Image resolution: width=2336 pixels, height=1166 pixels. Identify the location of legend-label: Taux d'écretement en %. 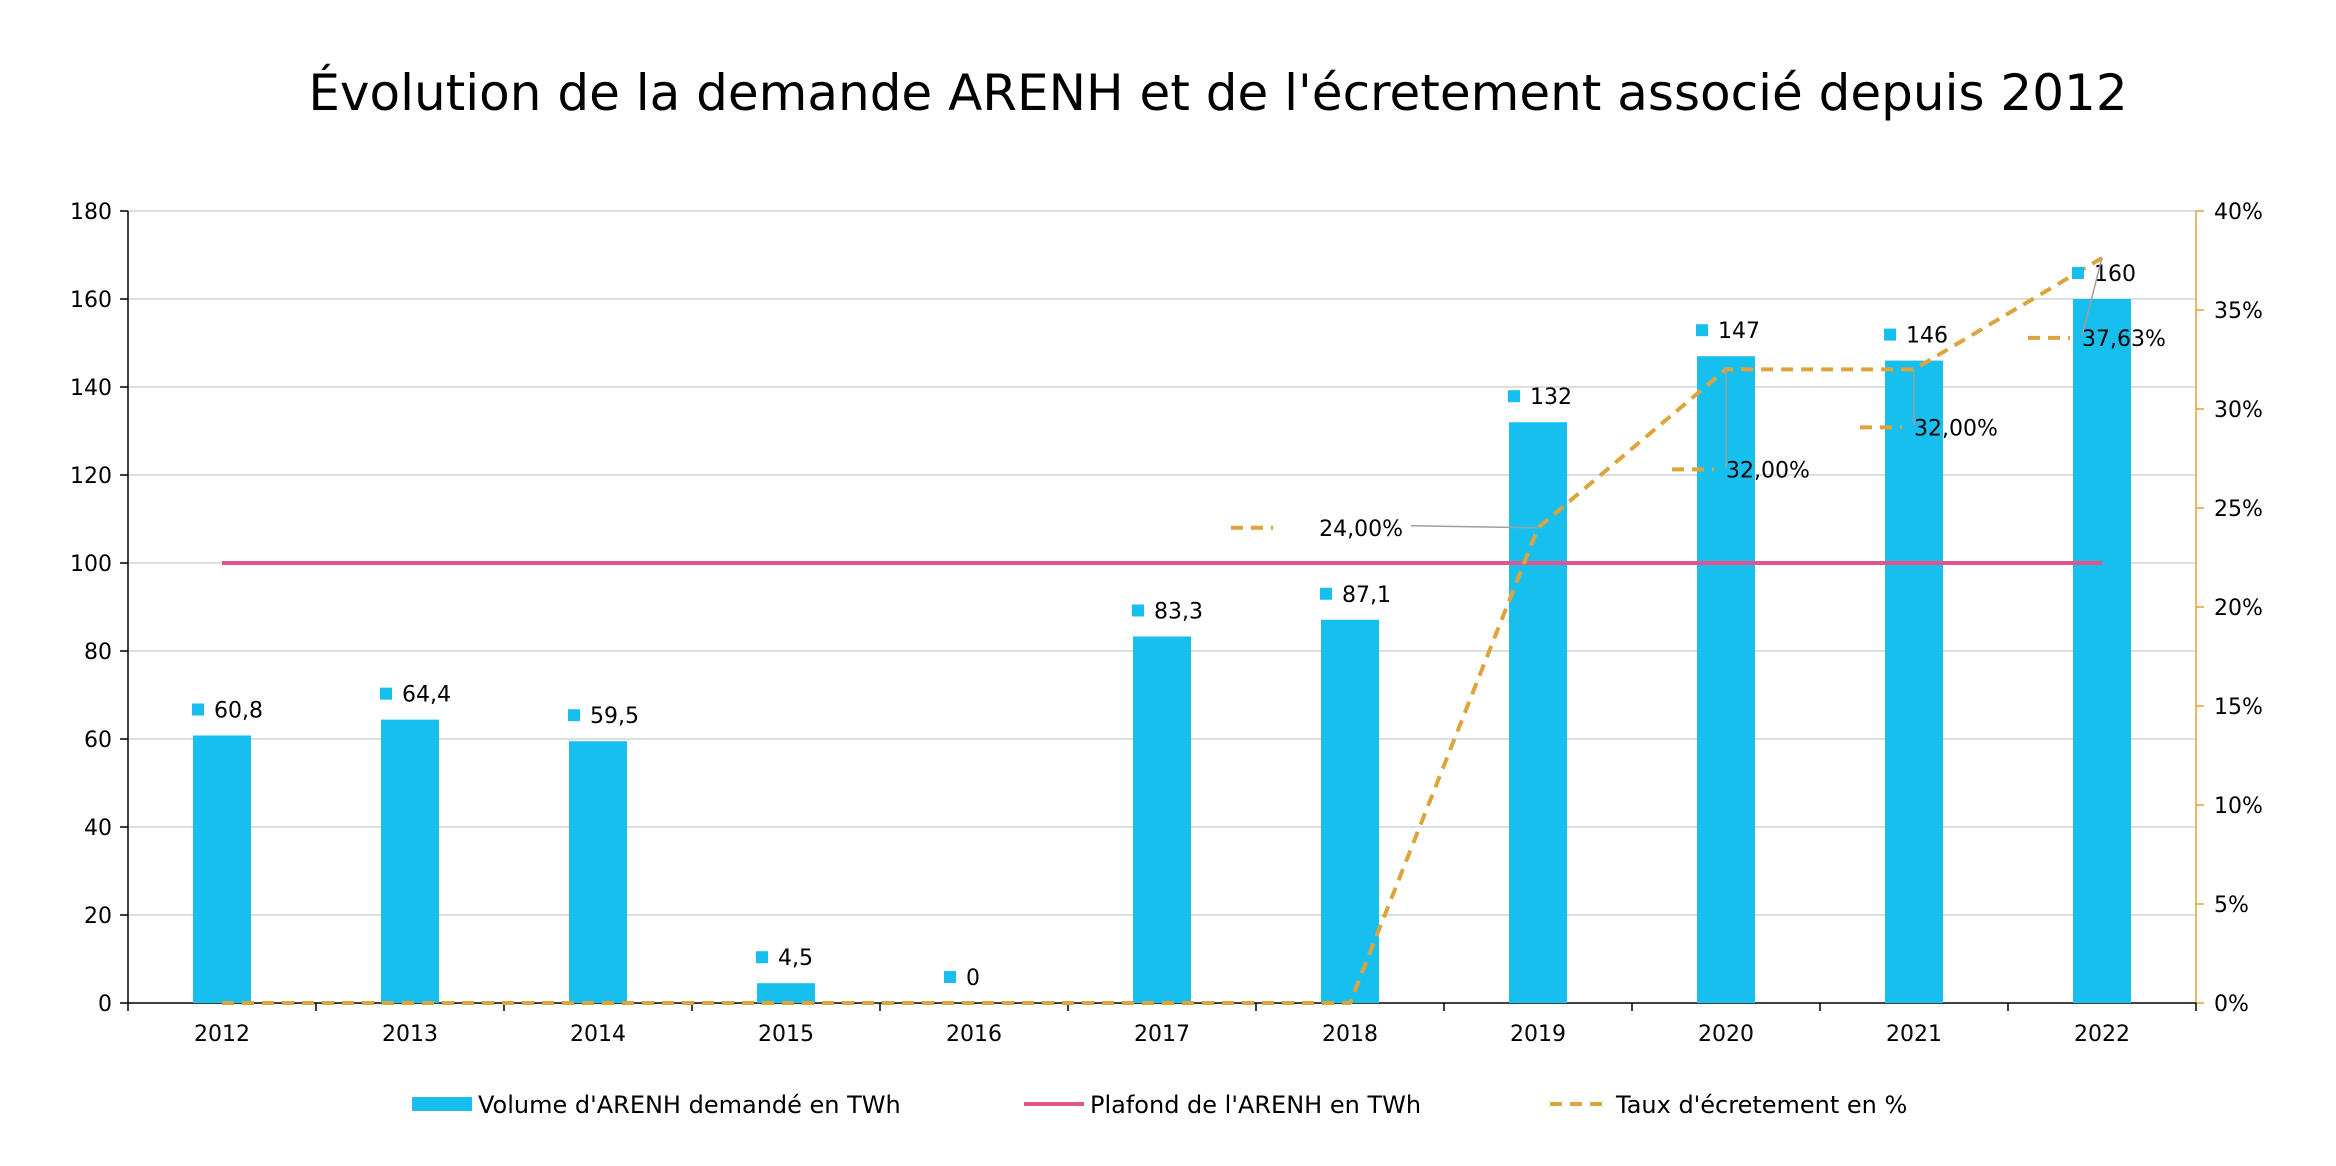
(1761, 1105).